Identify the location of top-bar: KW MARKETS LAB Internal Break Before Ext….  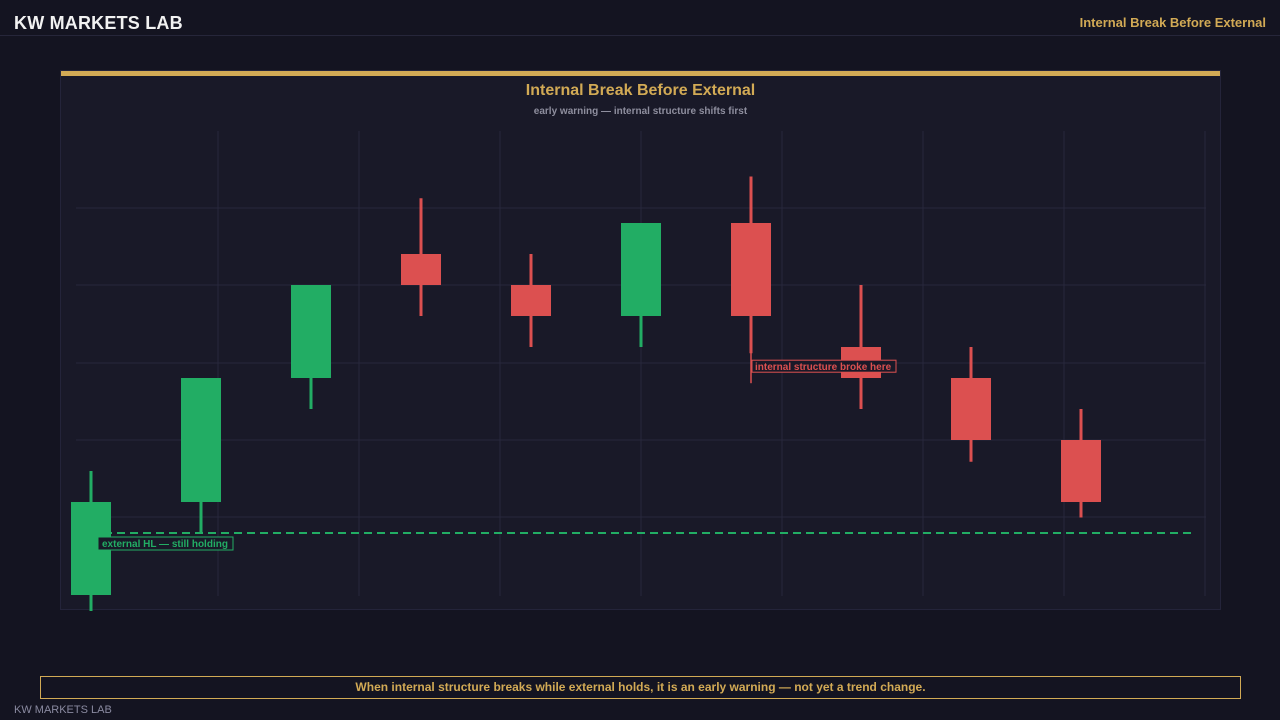
(640, 18).